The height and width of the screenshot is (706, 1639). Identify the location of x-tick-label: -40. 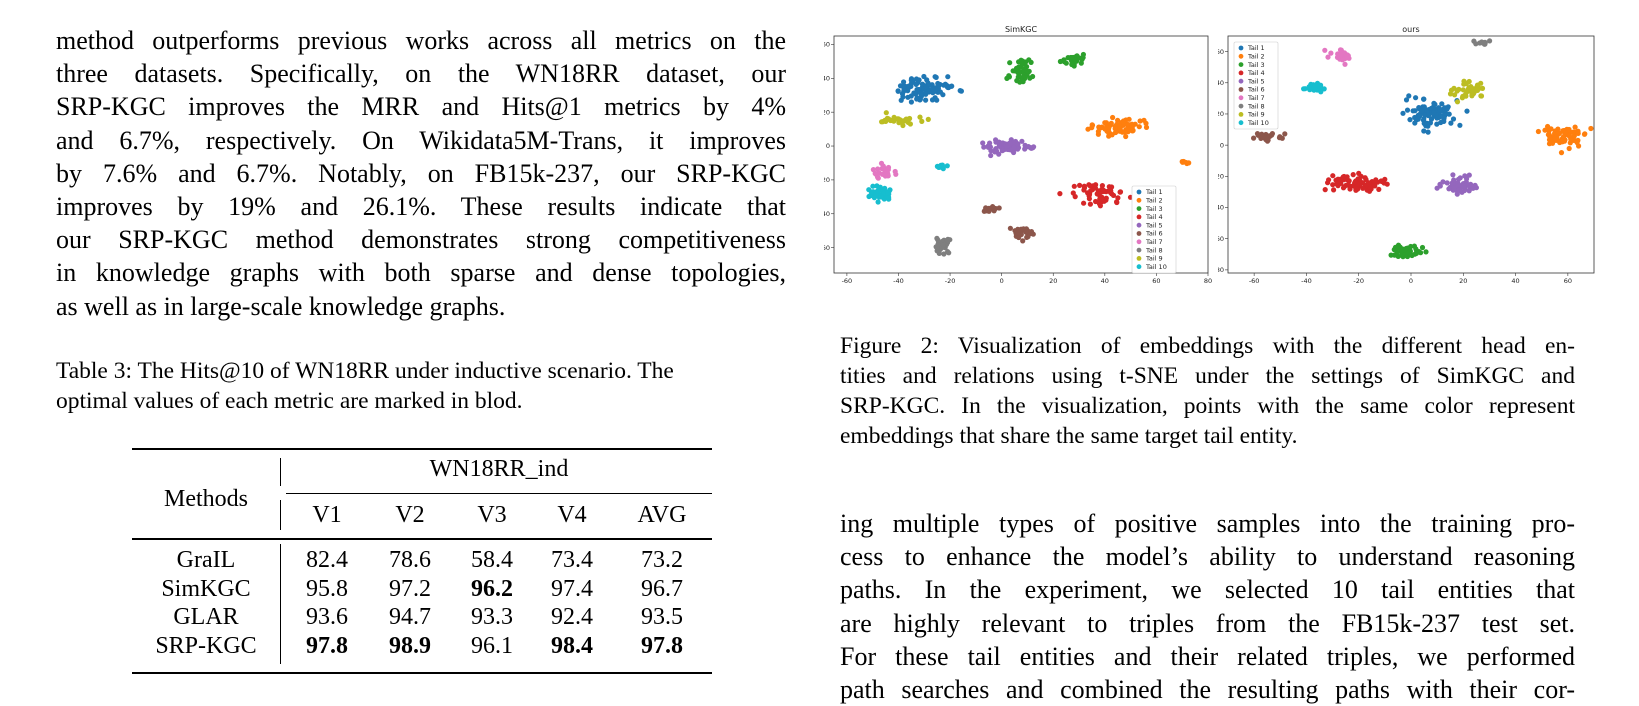
(898, 281).